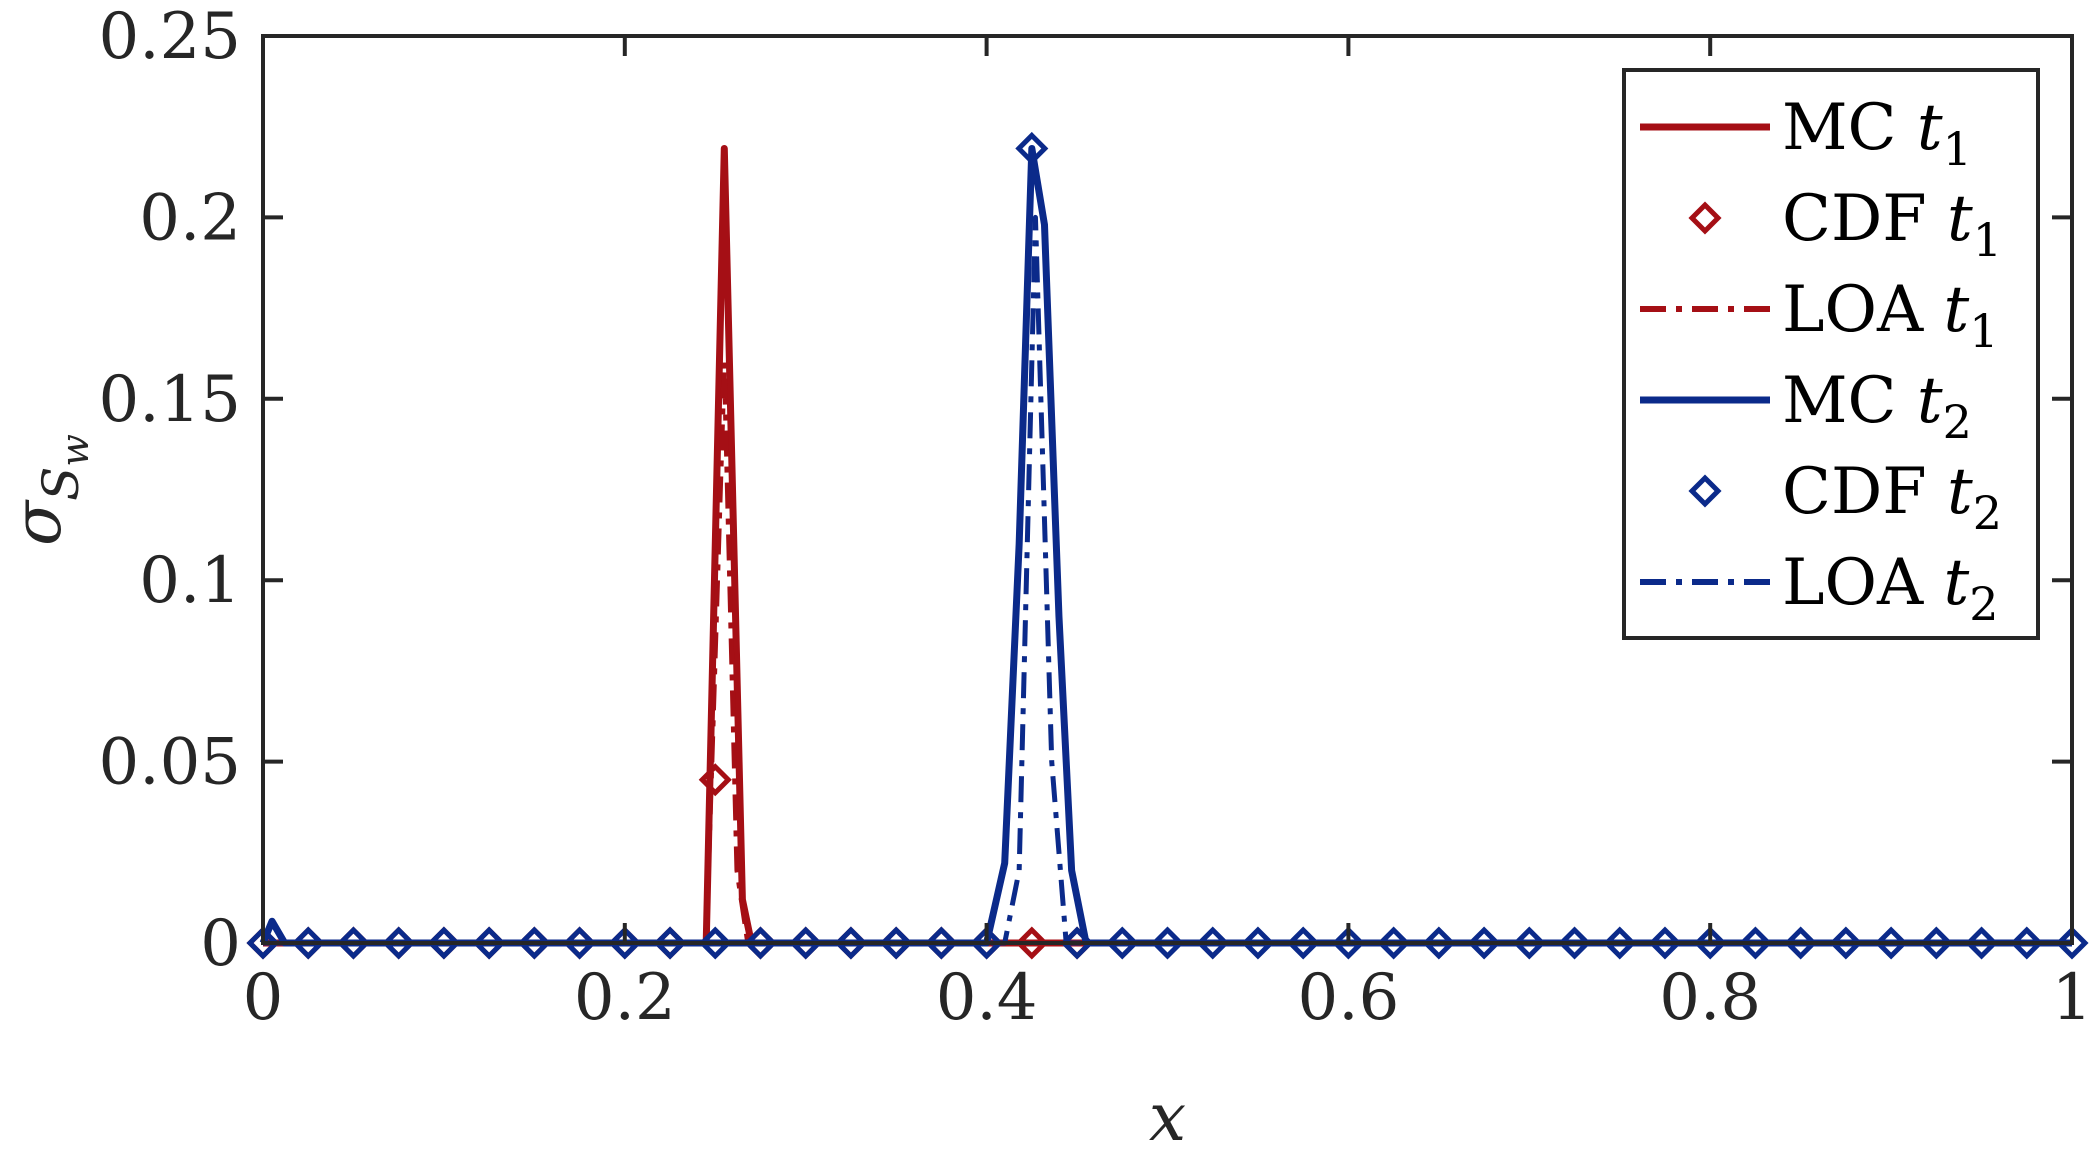 The width and height of the screenshot is (2089, 1151). I want to click on legend-entry-cdf-t1: CDF t1, so click(1845, 224).